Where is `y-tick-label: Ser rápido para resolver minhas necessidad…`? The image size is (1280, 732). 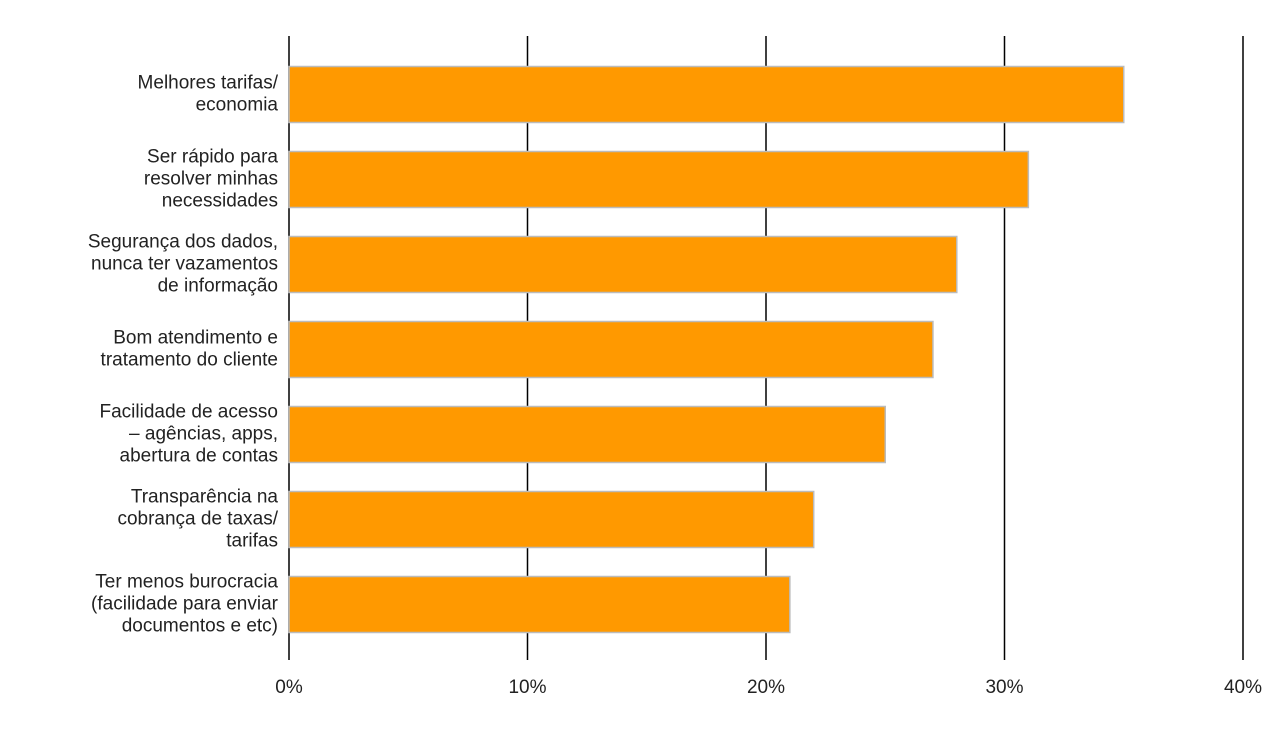
y-tick-label: Ser rápido para resolver minhas necessidad… is located at coordinates (211, 179).